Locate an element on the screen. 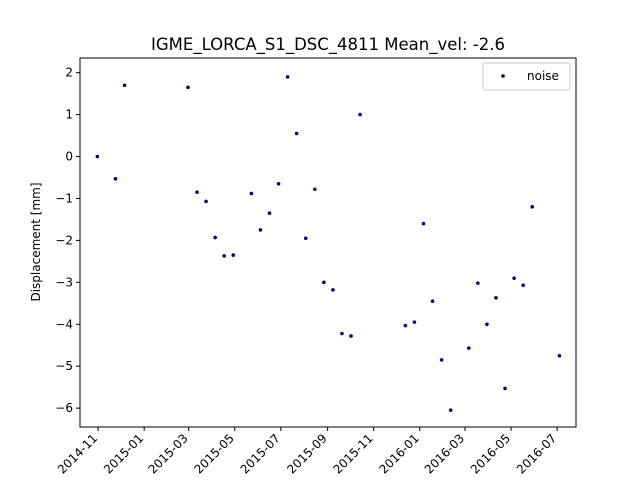 This screenshot has height=480, width=640. legend-marker is located at coordinates (503, 76).